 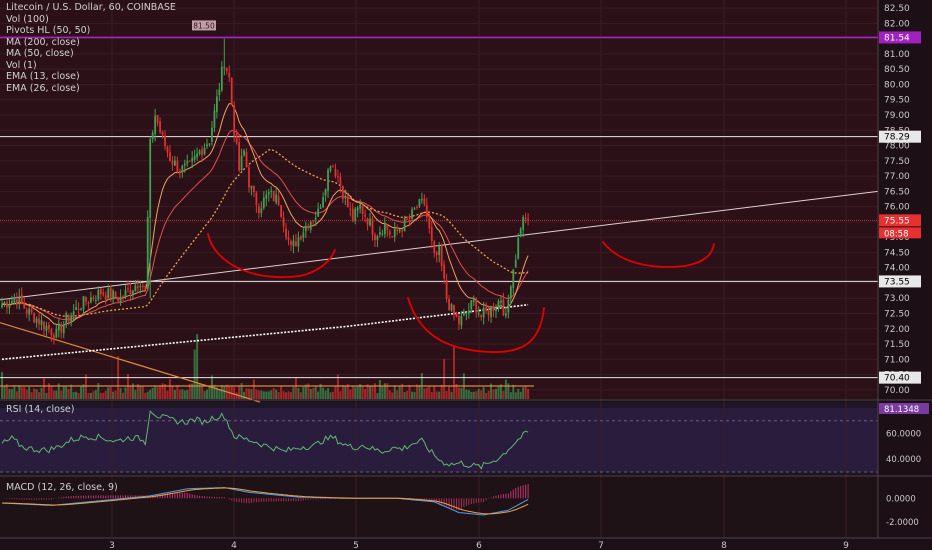 What do you see at coordinates (900, 233) in the screenshot?
I see `countdown-box` at bounding box center [900, 233].